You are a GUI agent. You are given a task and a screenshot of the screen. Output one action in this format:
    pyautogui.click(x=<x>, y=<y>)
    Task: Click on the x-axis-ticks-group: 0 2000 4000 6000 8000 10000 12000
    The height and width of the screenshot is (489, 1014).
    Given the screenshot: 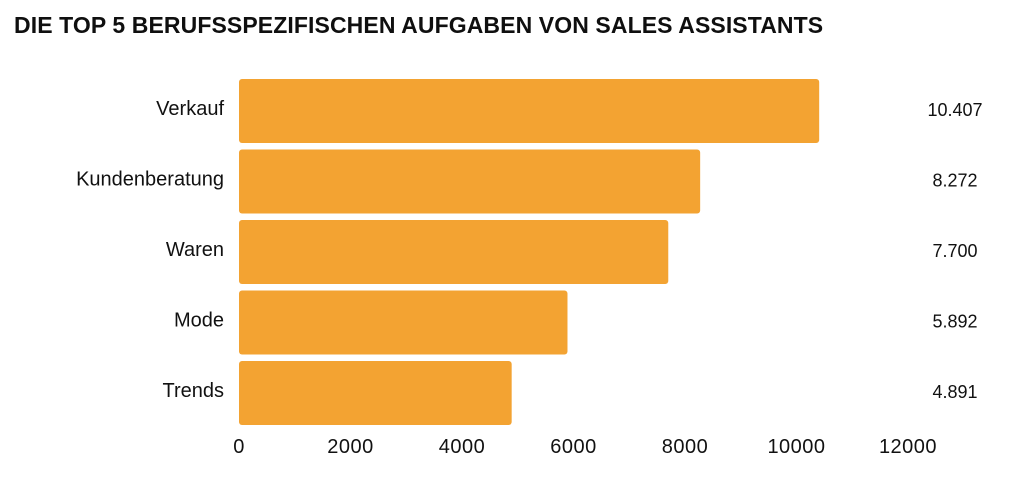 What is the action you would take?
    pyautogui.click(x=585, y=447)
    